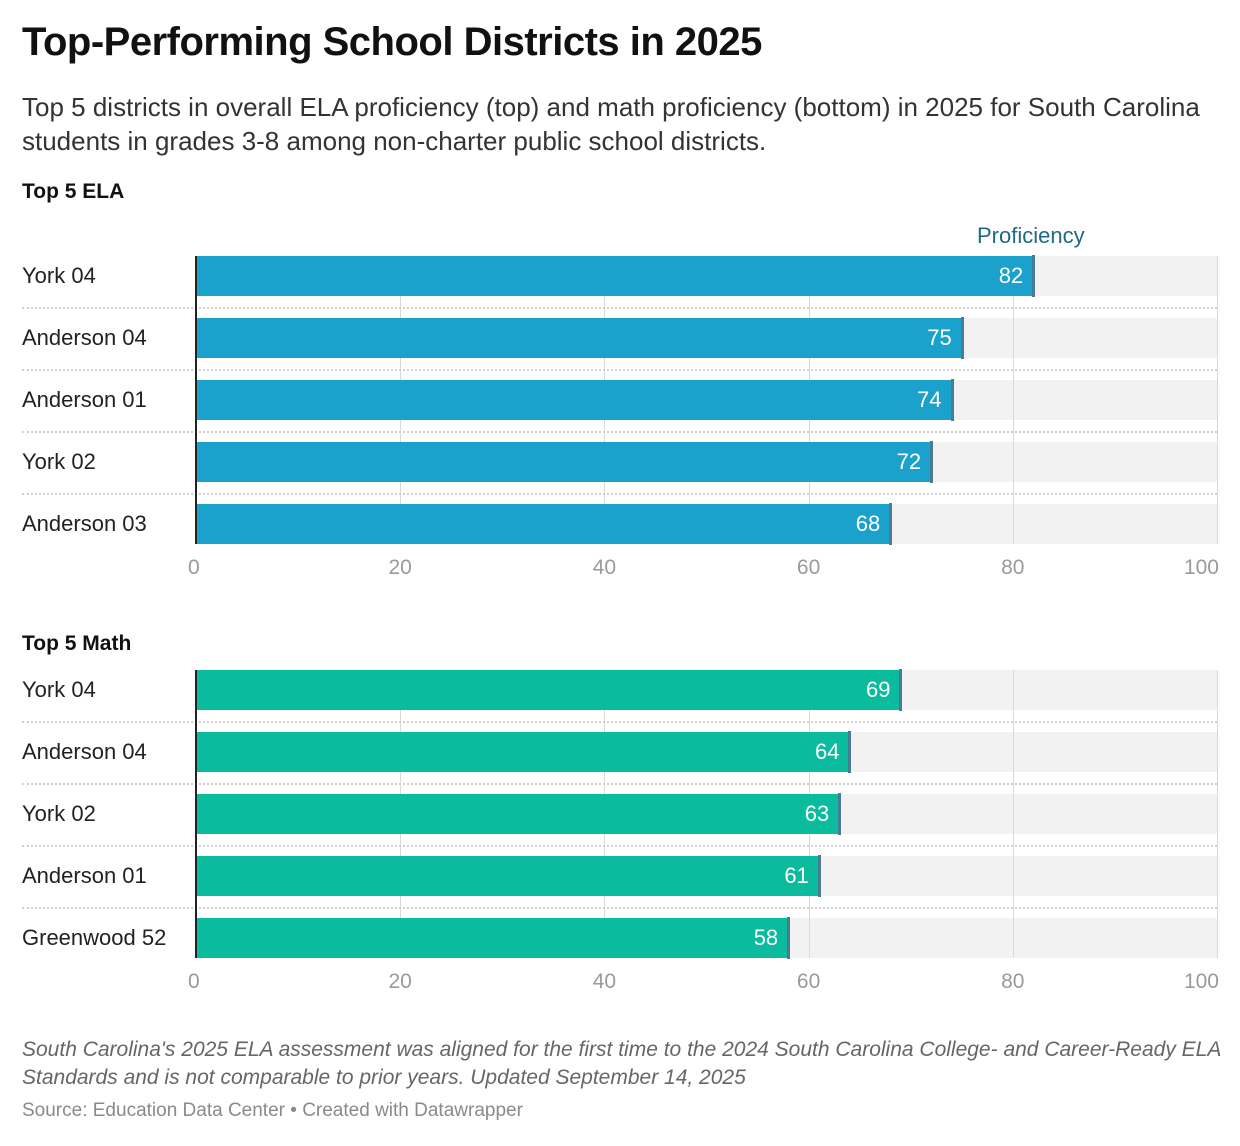 The image size is (1240, 1146). What do you see at coordinates (1011, 275) in the screenshot?
I see `value-label: 82` at bounding box center [1011, 275].